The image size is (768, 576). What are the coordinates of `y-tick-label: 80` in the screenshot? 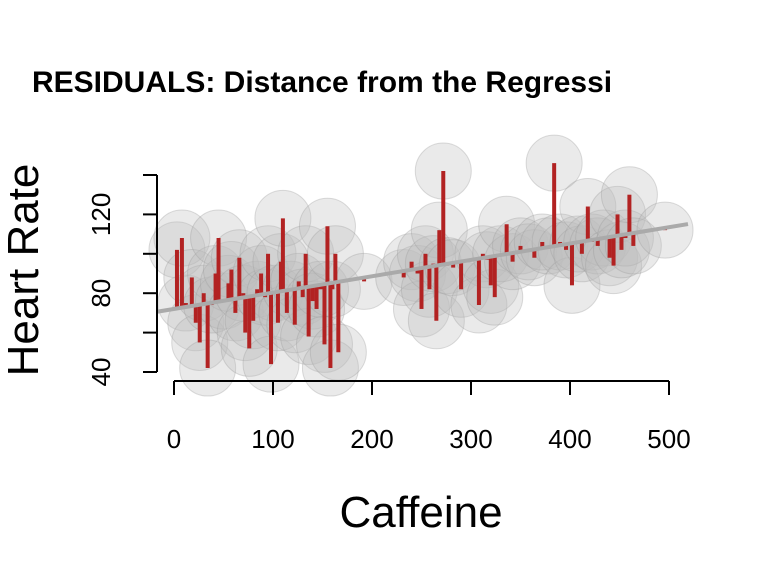 It's located at (101, 293).